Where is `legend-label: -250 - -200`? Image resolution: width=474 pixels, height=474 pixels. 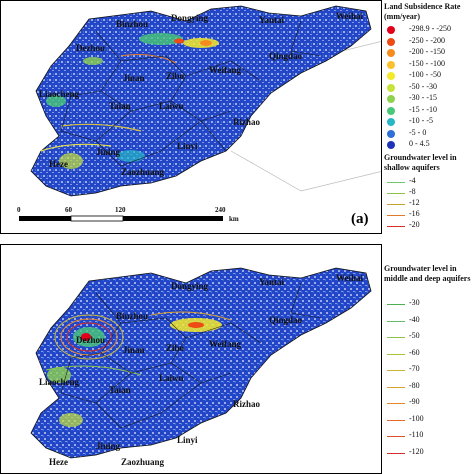
legend-label: -250 - -200 is located at coordinates (427, 40).